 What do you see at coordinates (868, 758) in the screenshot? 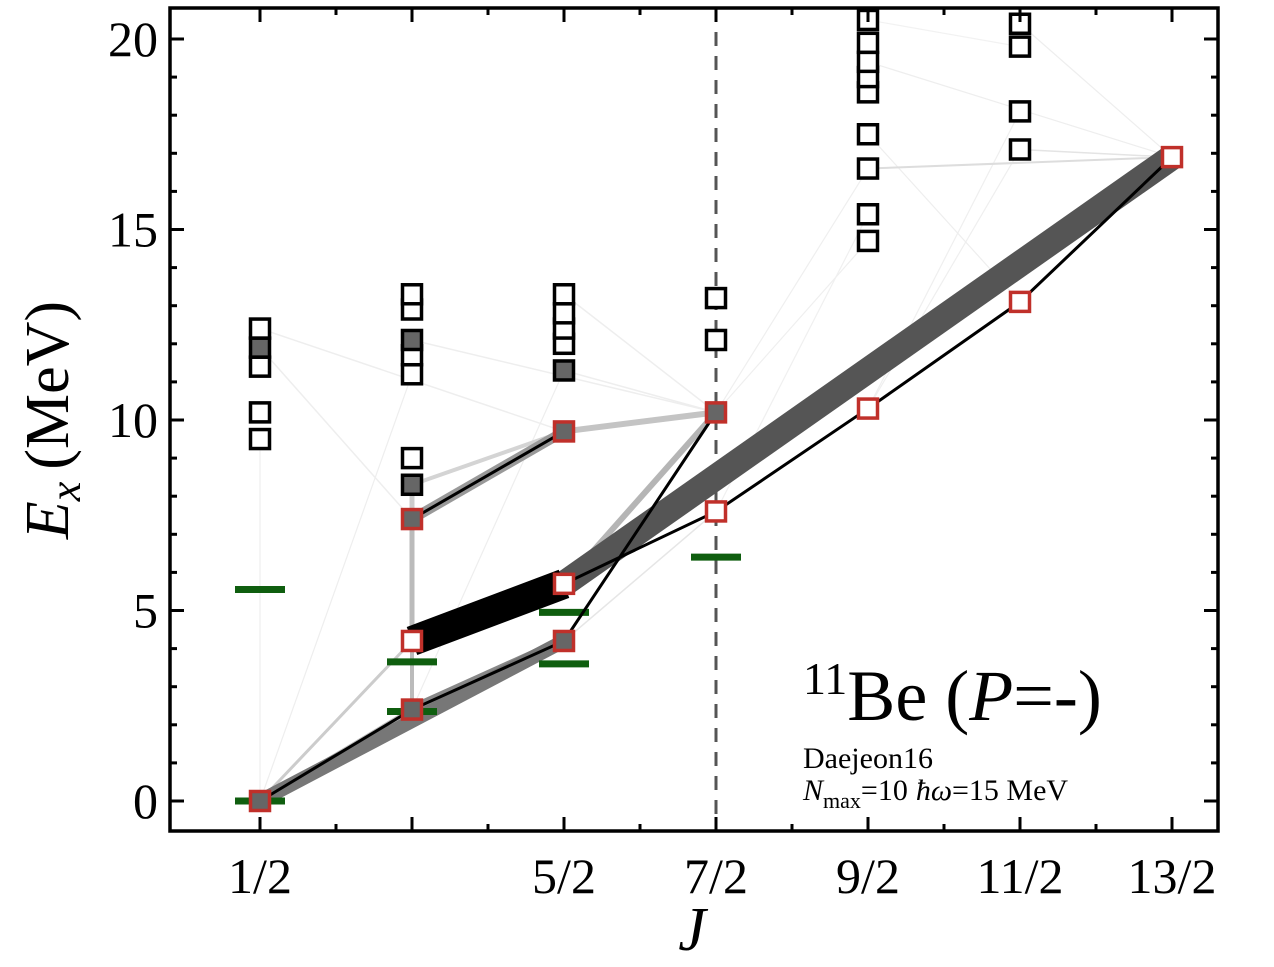
I see `model-name: Daejeon16` at bounding box center [868, 758].